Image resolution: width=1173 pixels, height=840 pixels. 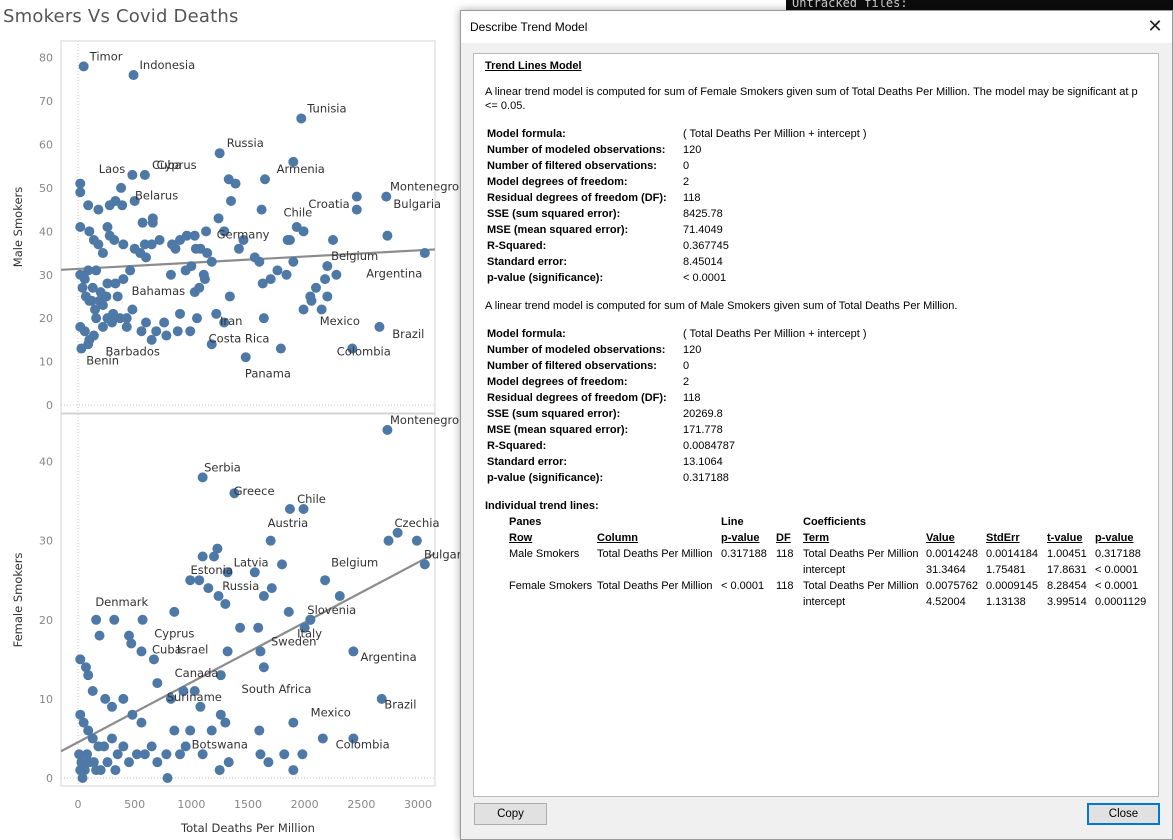 I want to click on point-label: Estonia, so click(x=212, y=570).